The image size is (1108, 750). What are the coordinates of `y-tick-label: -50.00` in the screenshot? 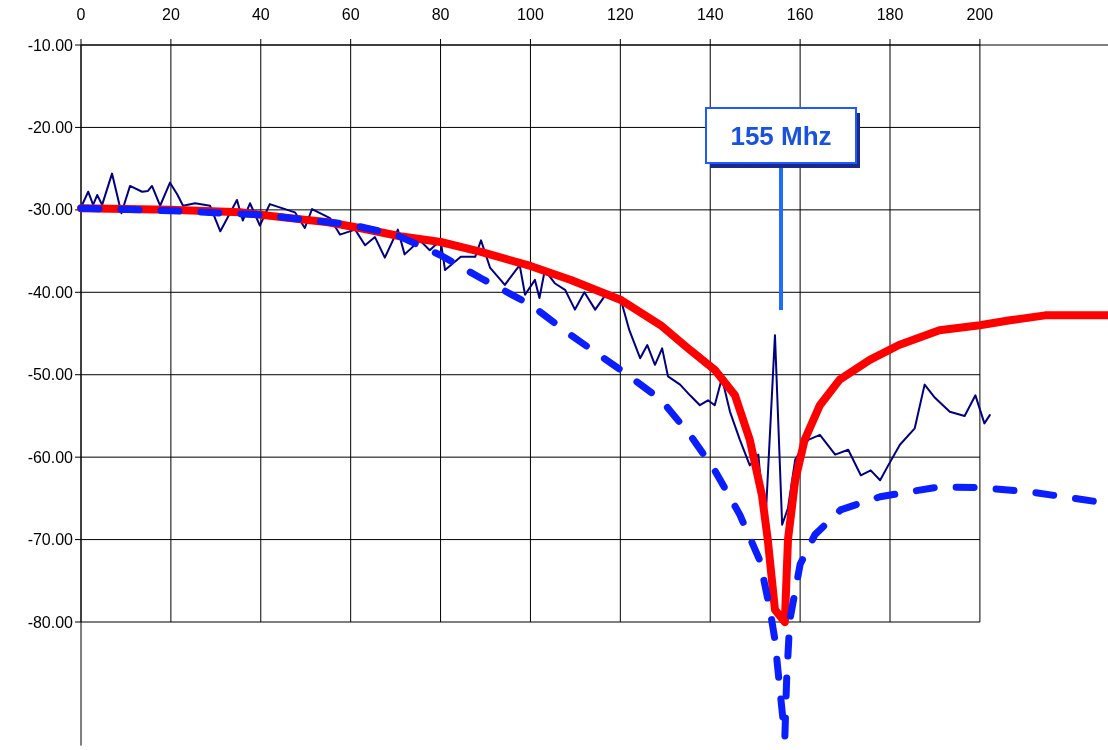 It's located at (50, 375).